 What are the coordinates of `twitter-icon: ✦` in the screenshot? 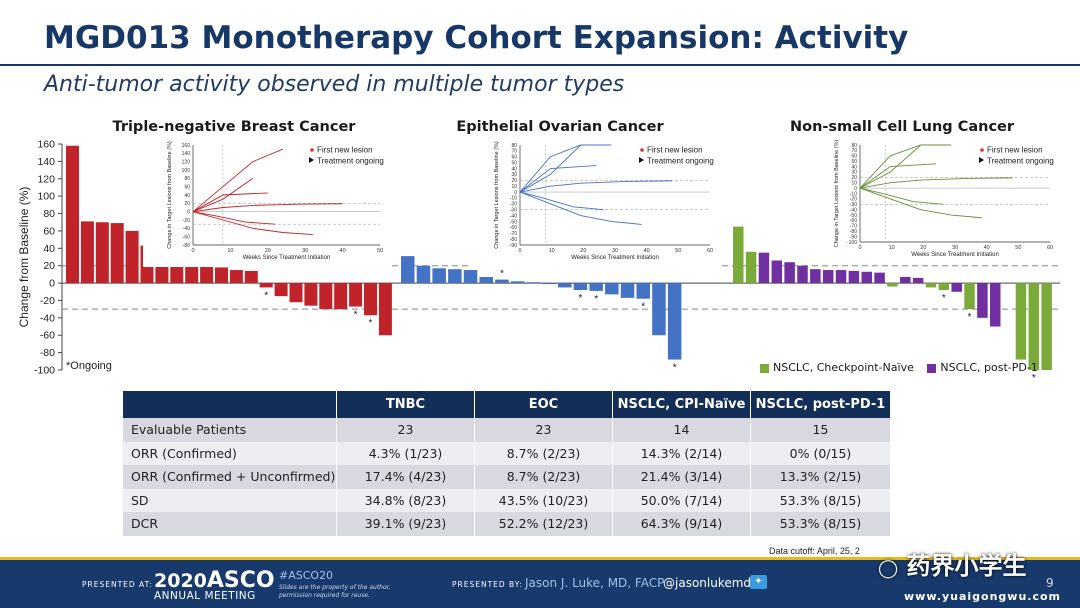 It's located at (758, 582).